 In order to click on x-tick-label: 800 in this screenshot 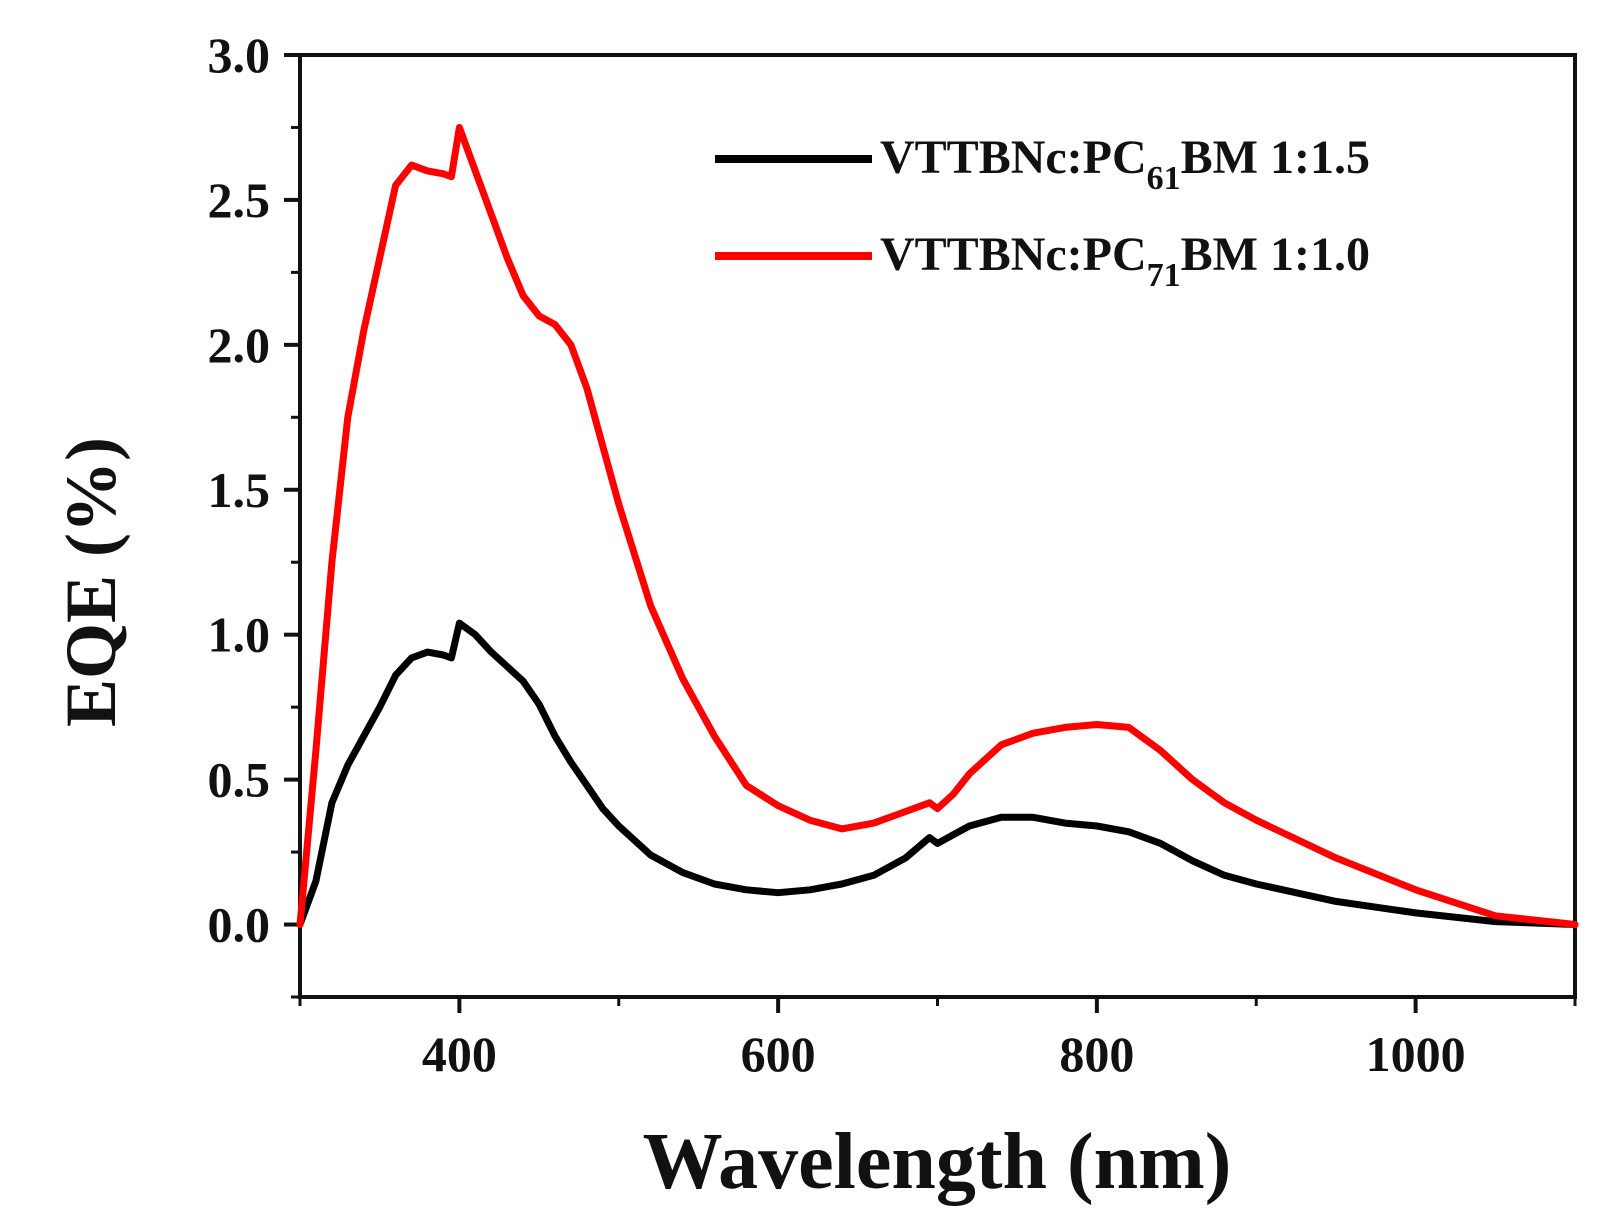, I will do `click(1096, 1054)`.